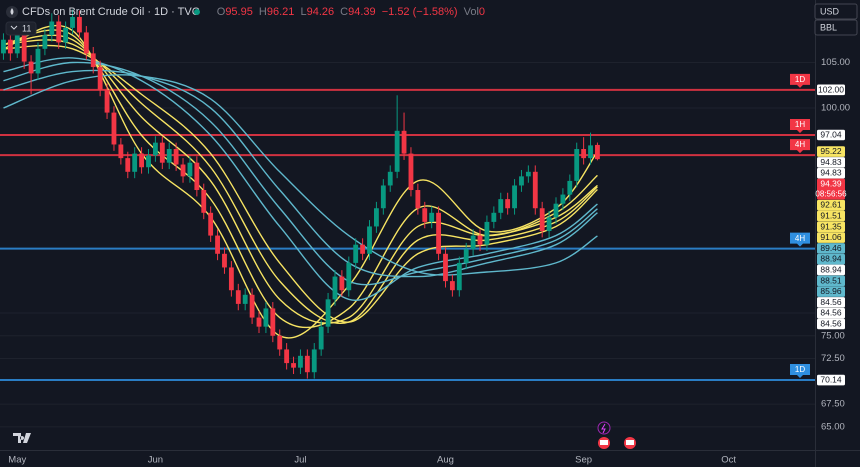 This screenshot has height=467, width=860. I want to click on event-glyph, so click(603, 428).